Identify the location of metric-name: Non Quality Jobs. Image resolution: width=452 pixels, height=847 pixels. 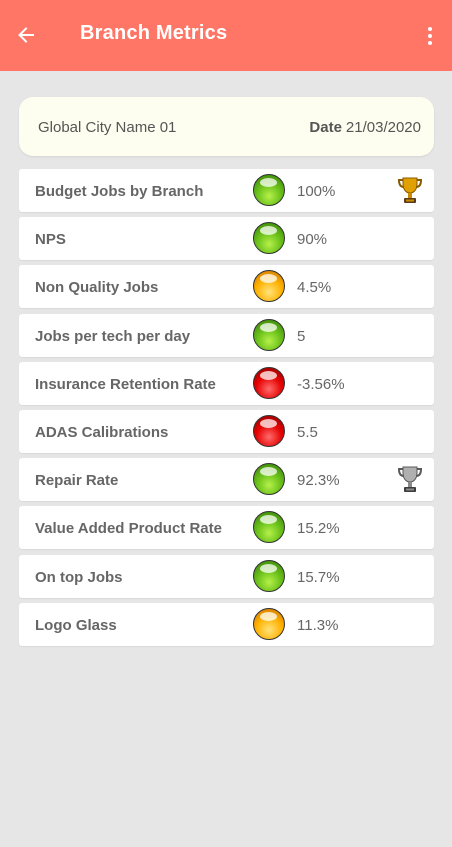
(97, 288).